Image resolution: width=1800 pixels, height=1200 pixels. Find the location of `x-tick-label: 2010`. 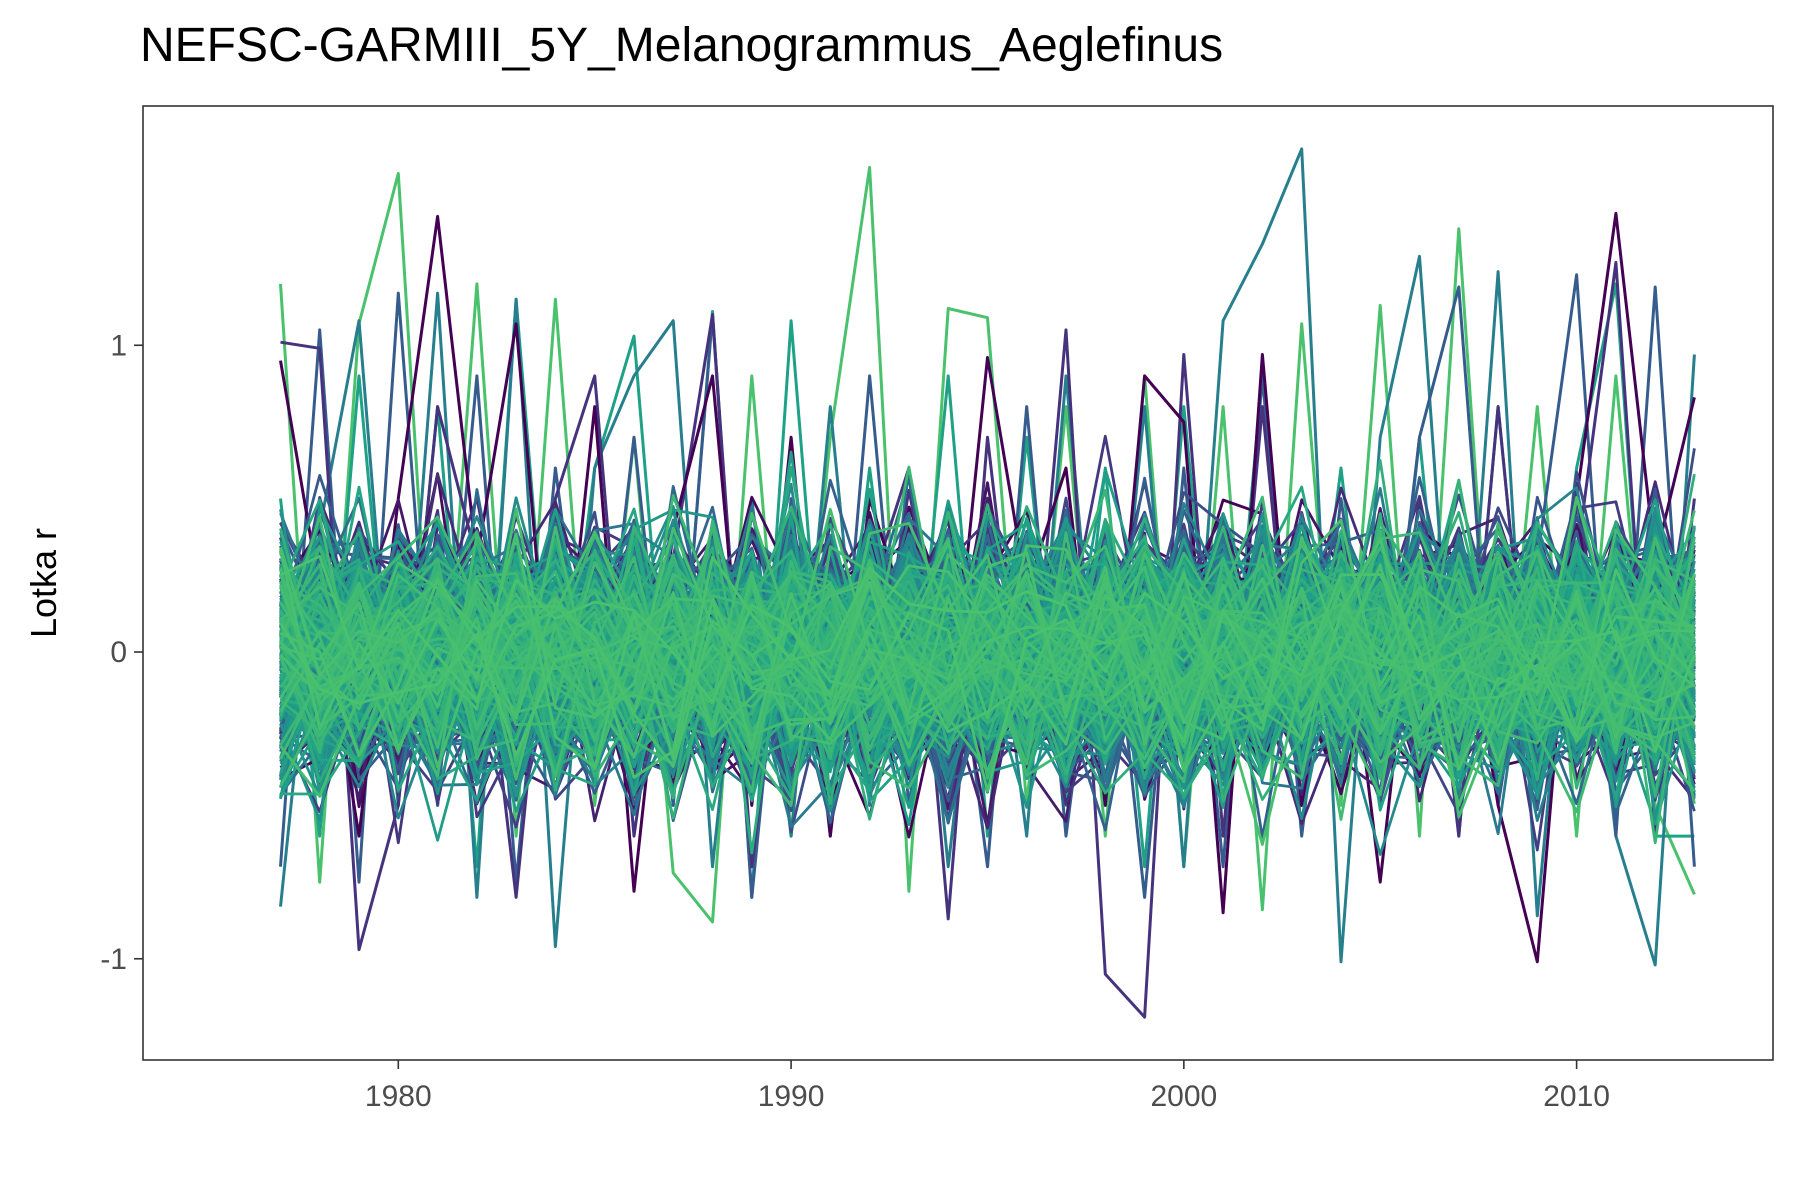

x-tick-label: 2010 is located at coordinates (1576, 1096).